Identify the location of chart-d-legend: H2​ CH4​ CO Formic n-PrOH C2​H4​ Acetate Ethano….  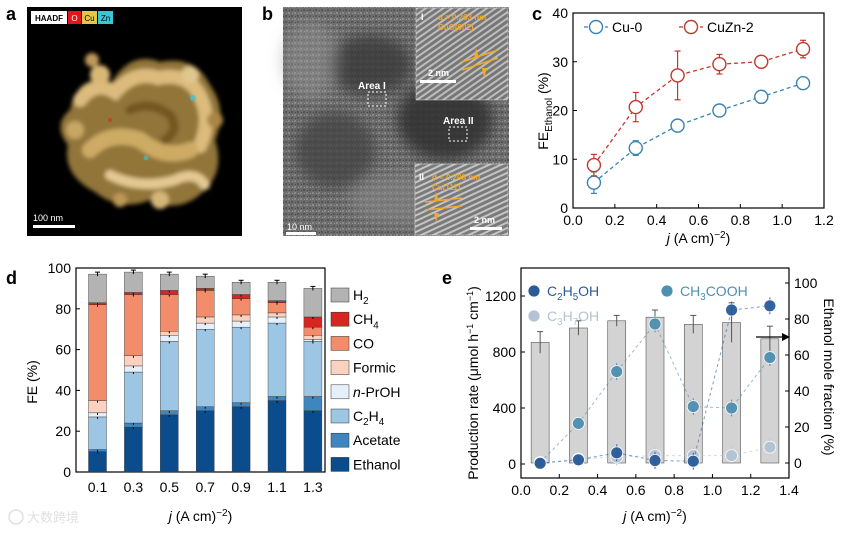
(365, 379).